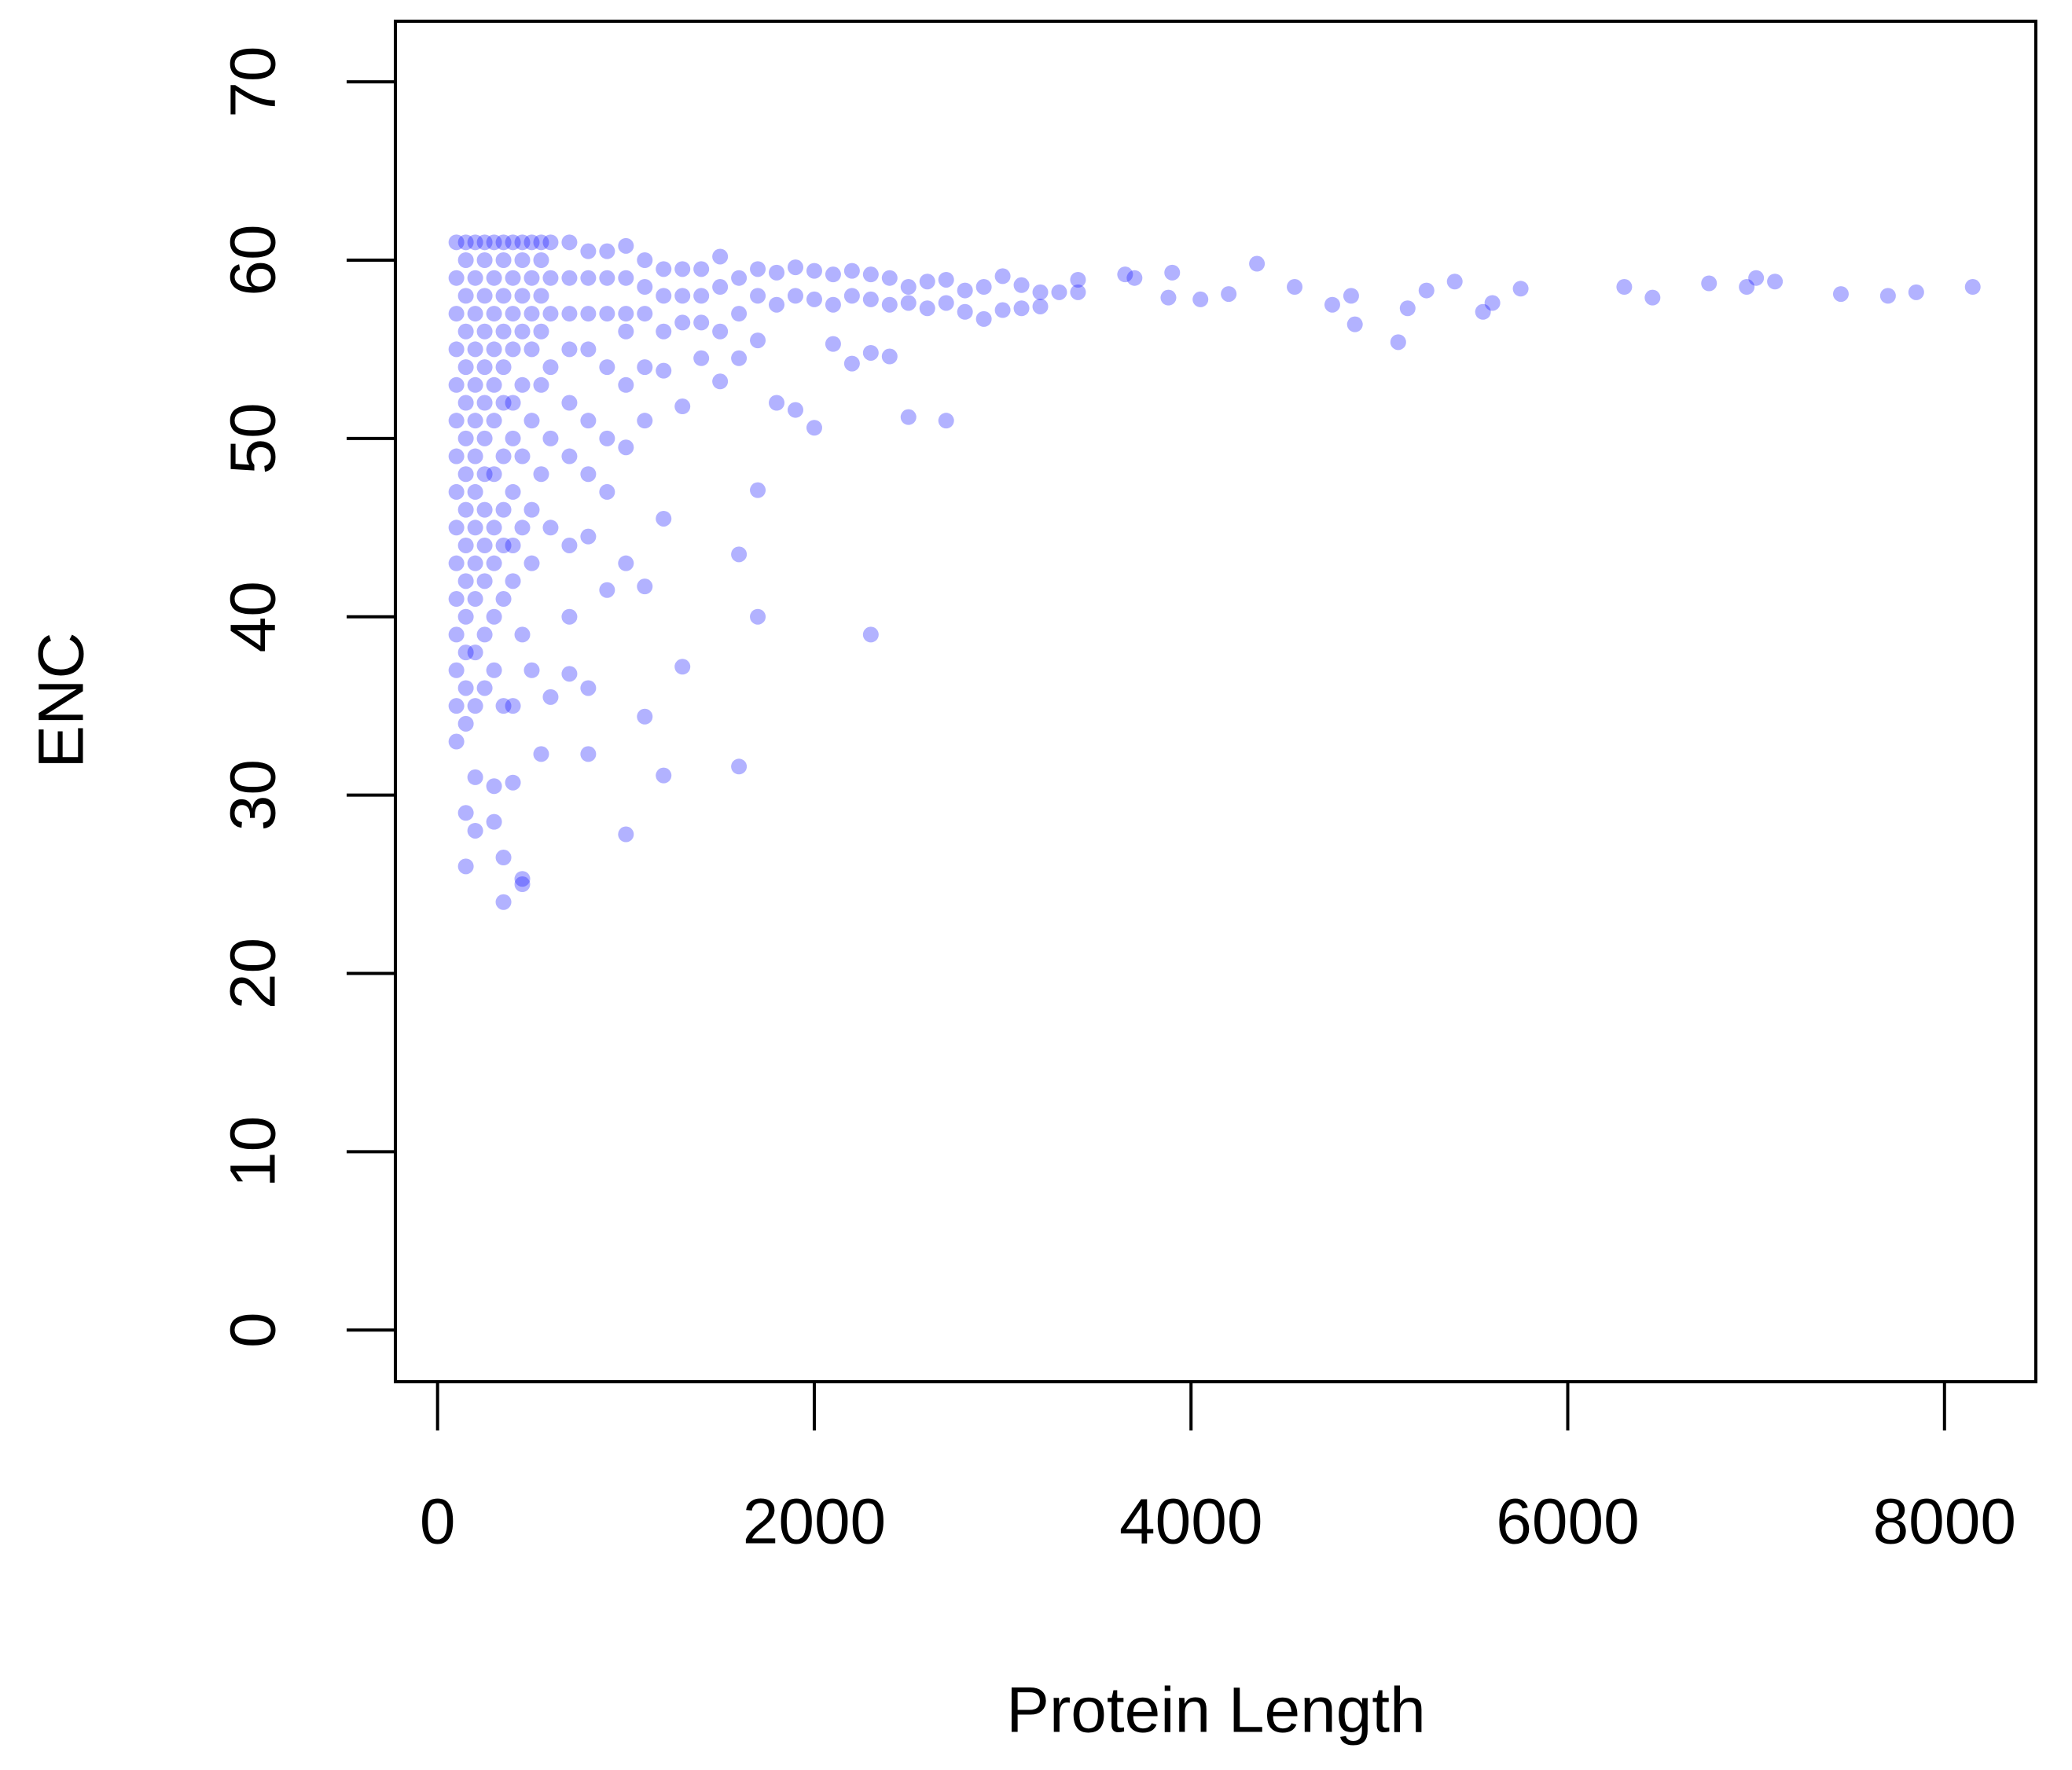 This screenshot has height=1770, width=2072. Describe the element at coordinates (254, 1330) in the screenshot. I see `y-tick-label: 0` at that location.